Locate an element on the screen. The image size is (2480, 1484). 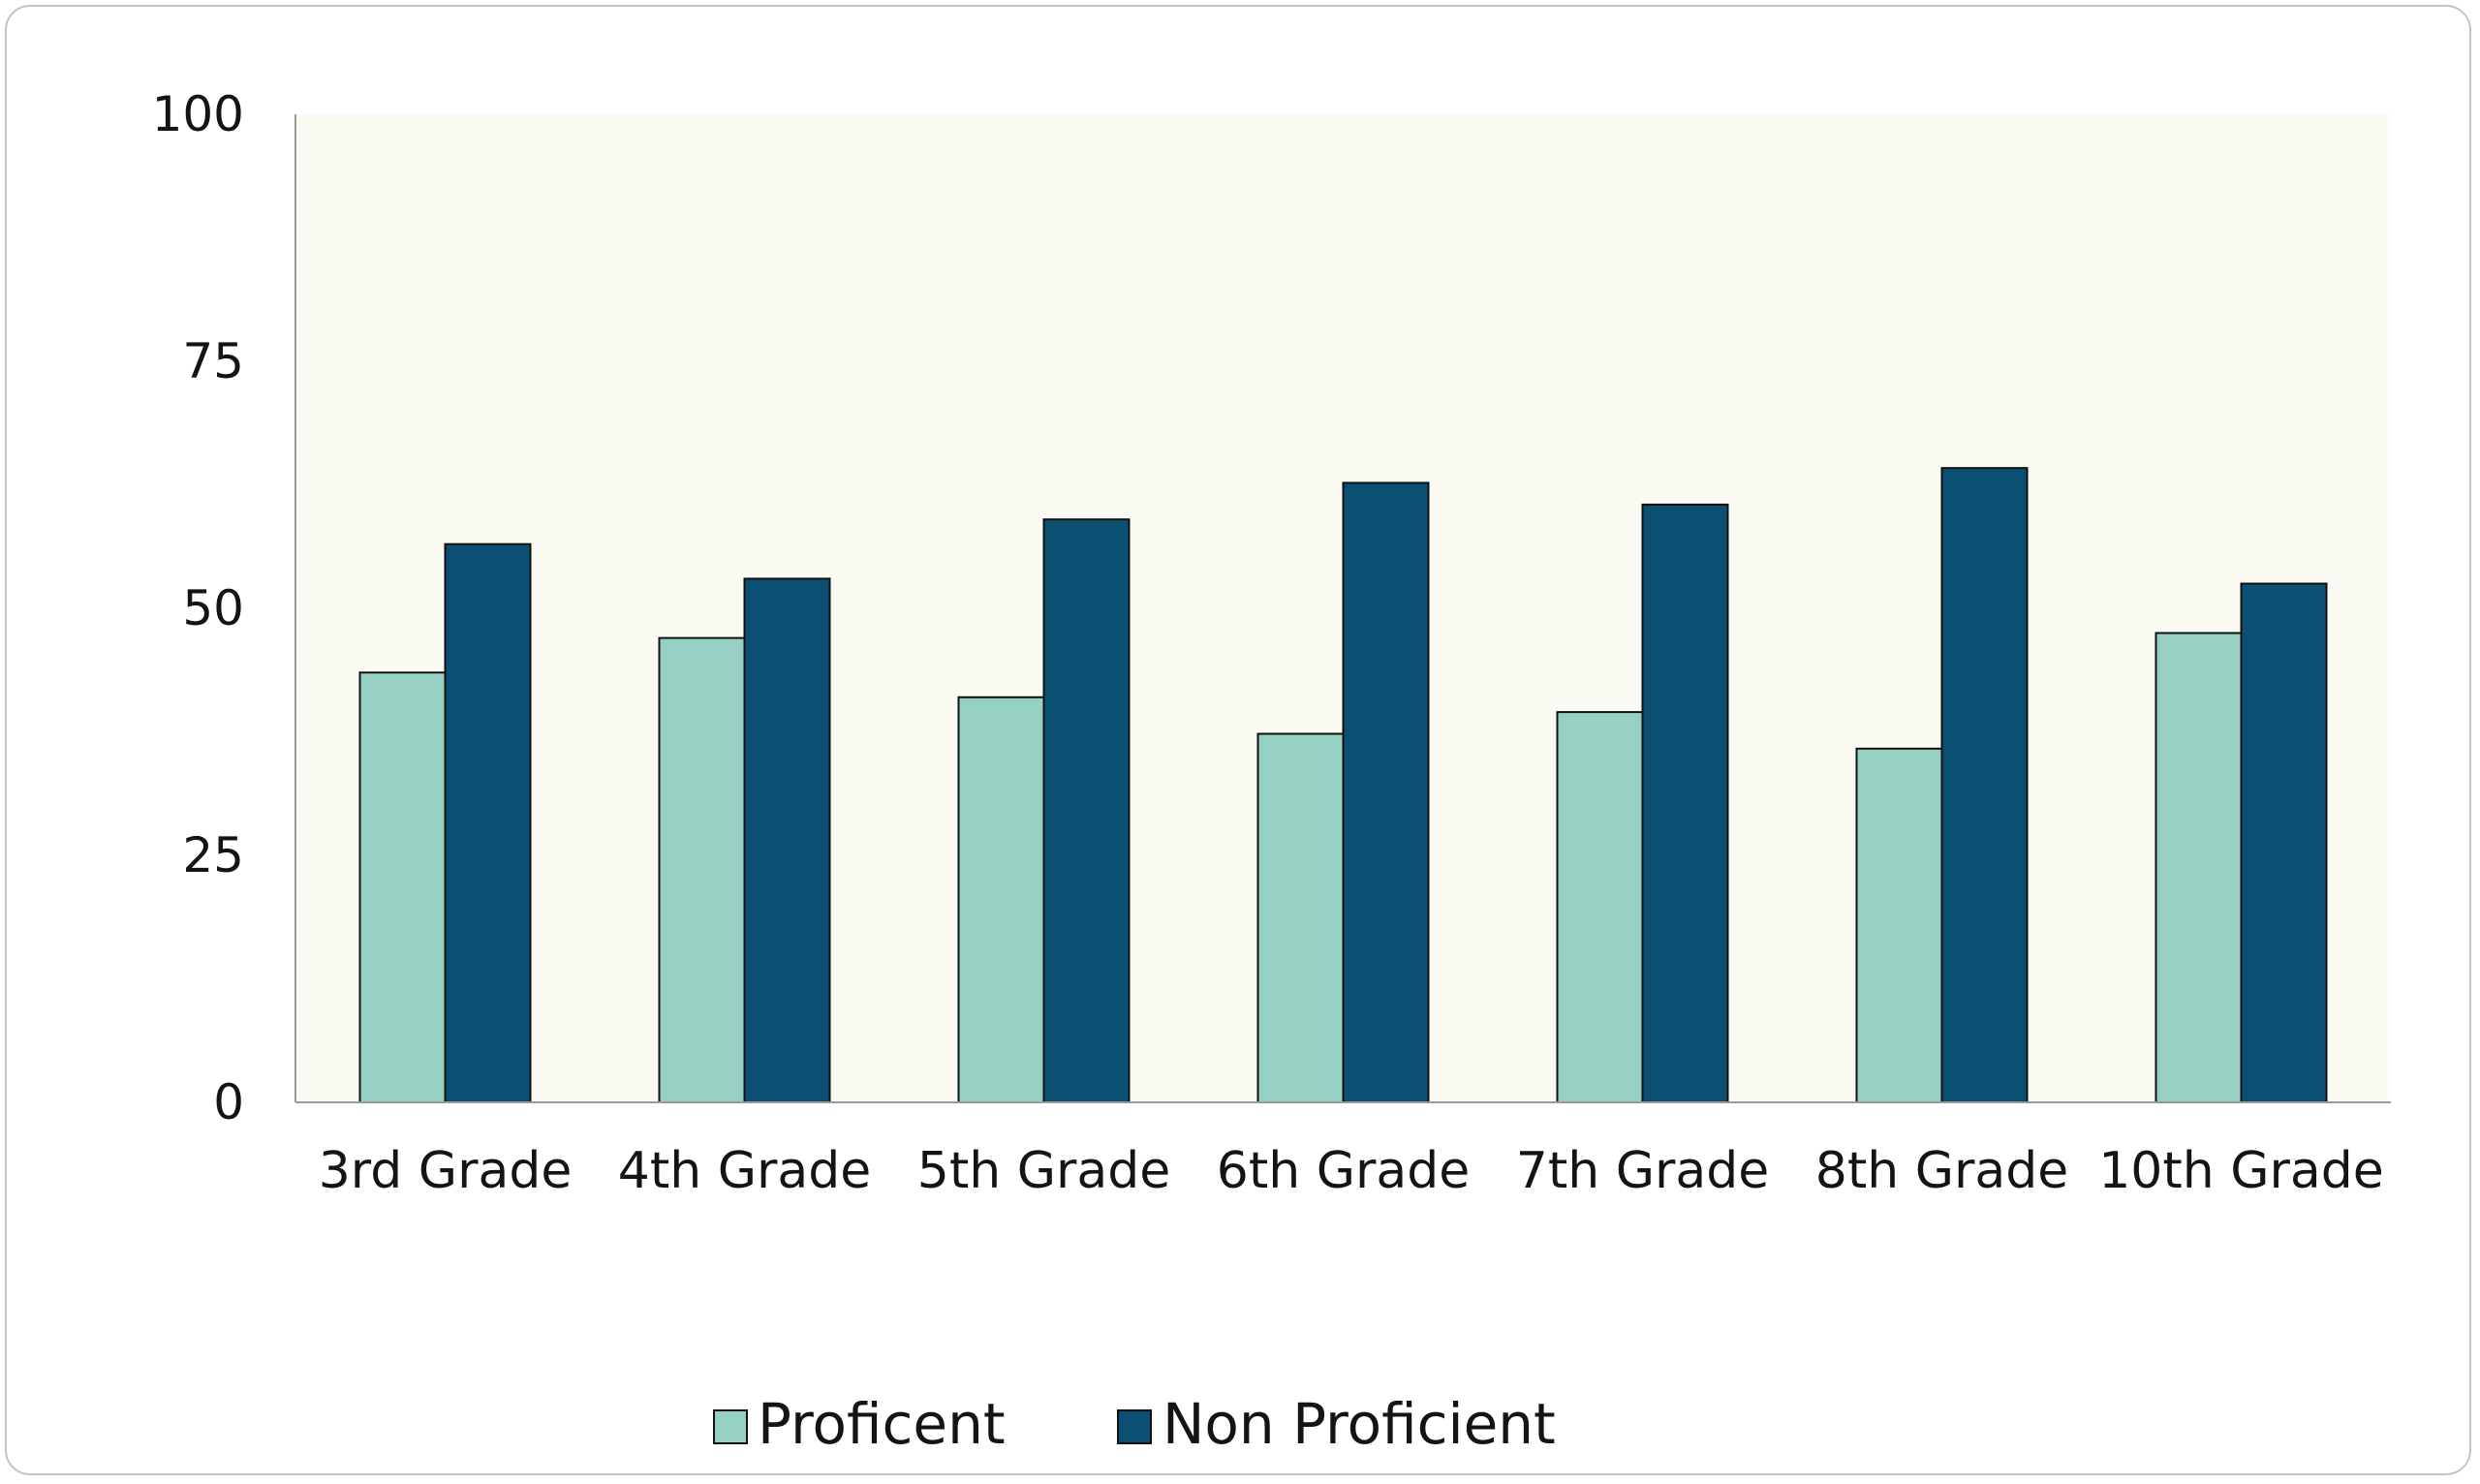
y-tick-labels: 0 25 50 75 100 is located at coordinates (198, 608).